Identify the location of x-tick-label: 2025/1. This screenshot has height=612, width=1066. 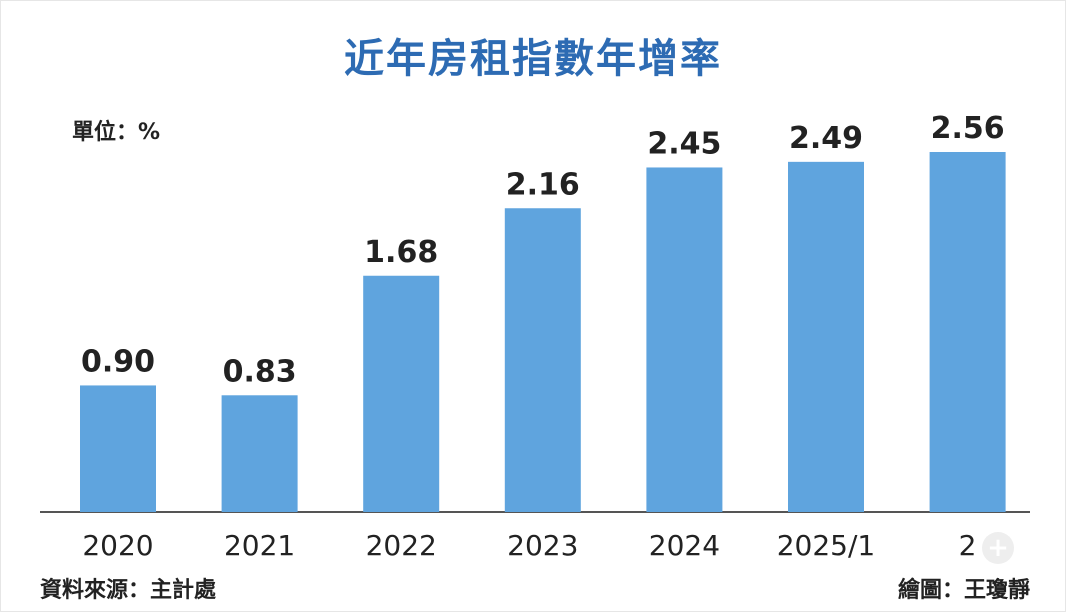
(826, 545).